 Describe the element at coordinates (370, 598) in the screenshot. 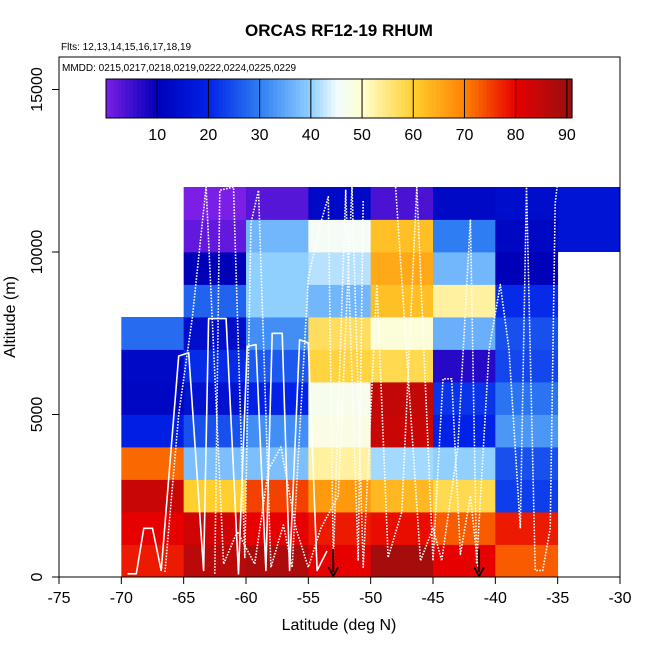

I see `x-tick-label: -50` at that location.